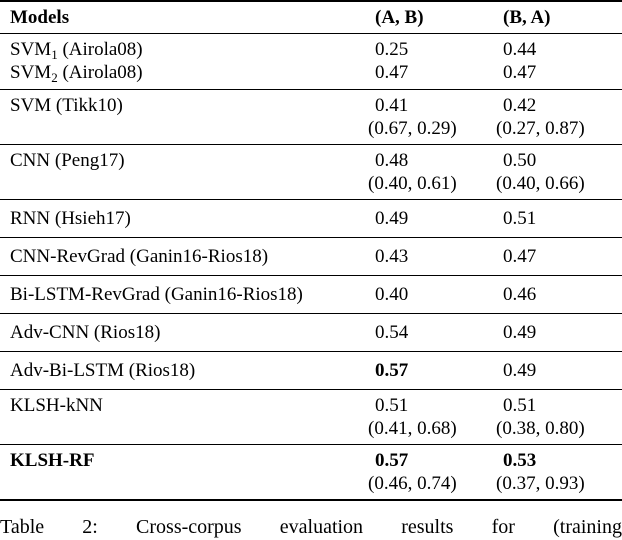 Image resolution: width=622 pixels, height=540 pixels. I want to click on ba-value-cell: 0.51 (0.38, 0.80), so click(557, 417).